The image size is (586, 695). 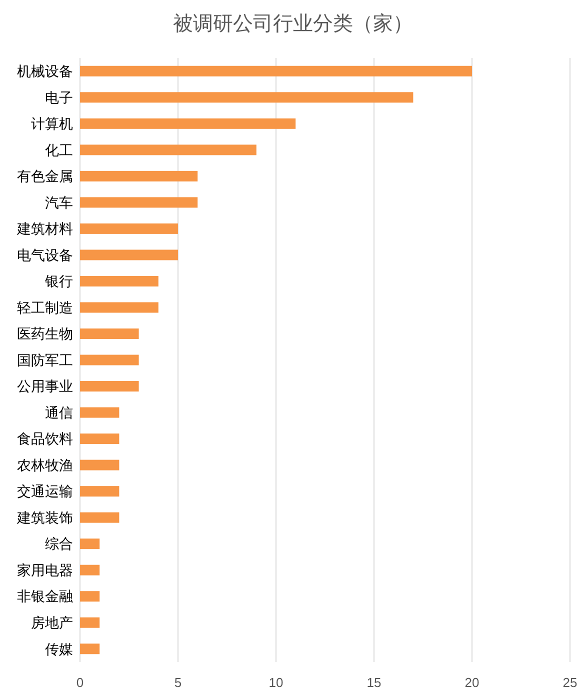 I want to click on y-tick-label: 食品饮料, so click(x=45, y=438).